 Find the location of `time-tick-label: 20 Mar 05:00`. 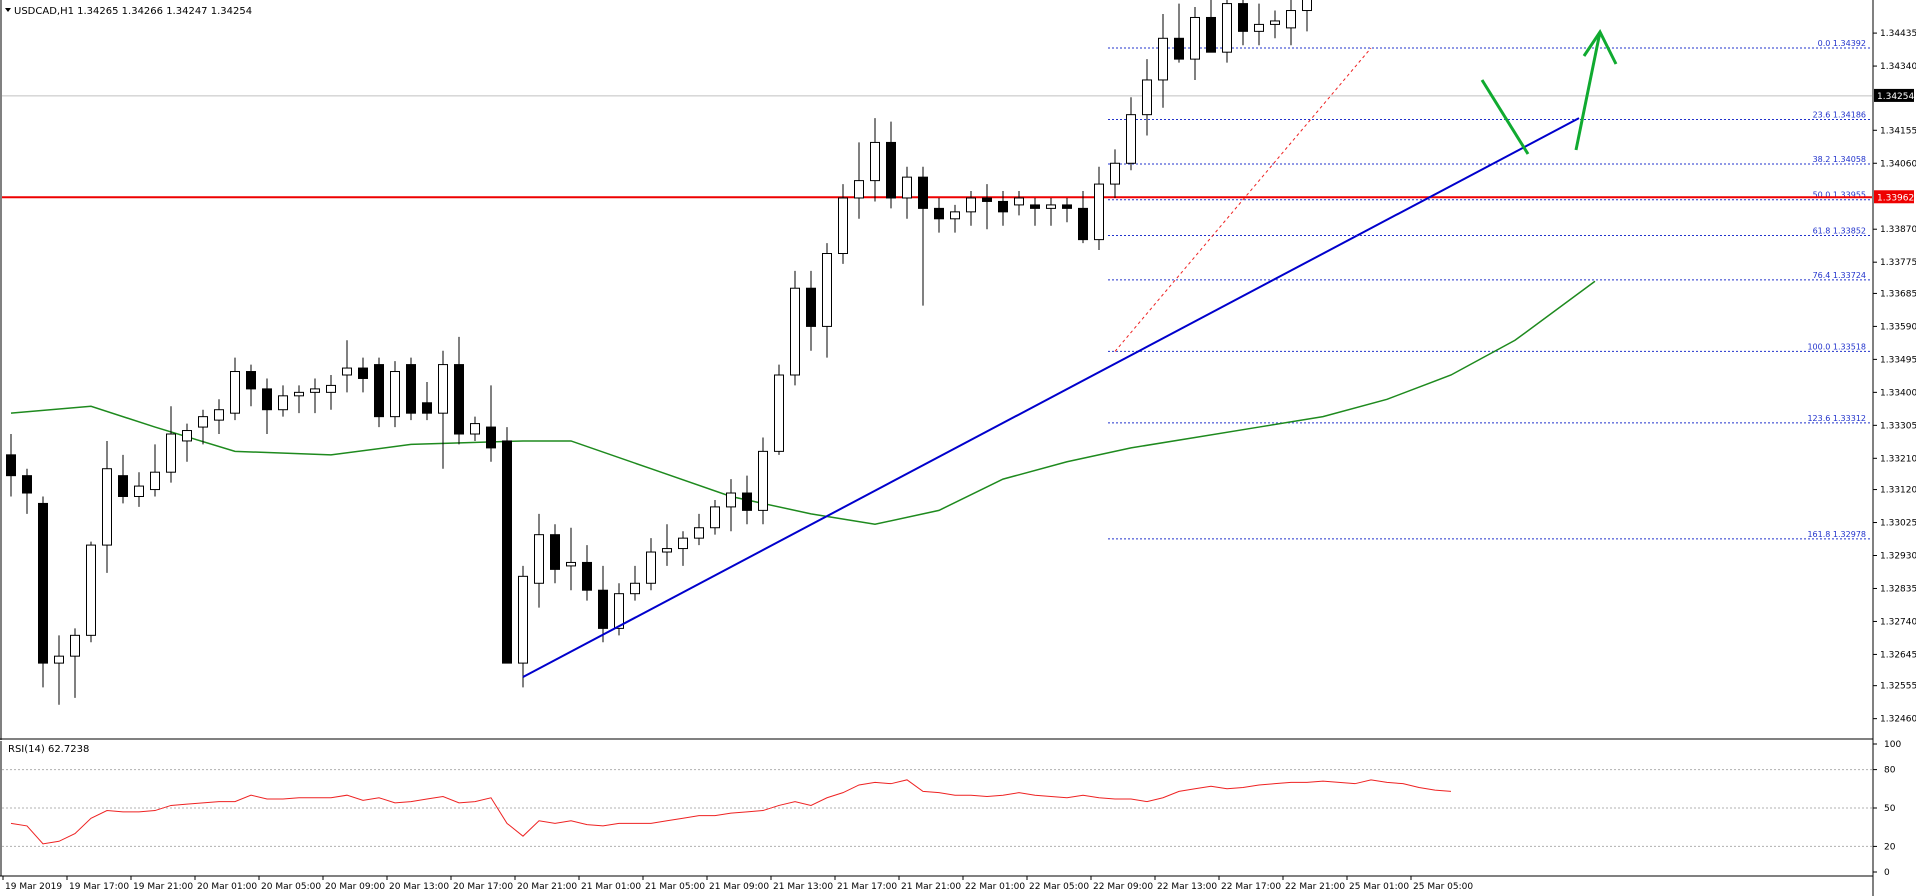

time-tick-label: 20 Mar 05:00 is located at coordinates (291, 887).